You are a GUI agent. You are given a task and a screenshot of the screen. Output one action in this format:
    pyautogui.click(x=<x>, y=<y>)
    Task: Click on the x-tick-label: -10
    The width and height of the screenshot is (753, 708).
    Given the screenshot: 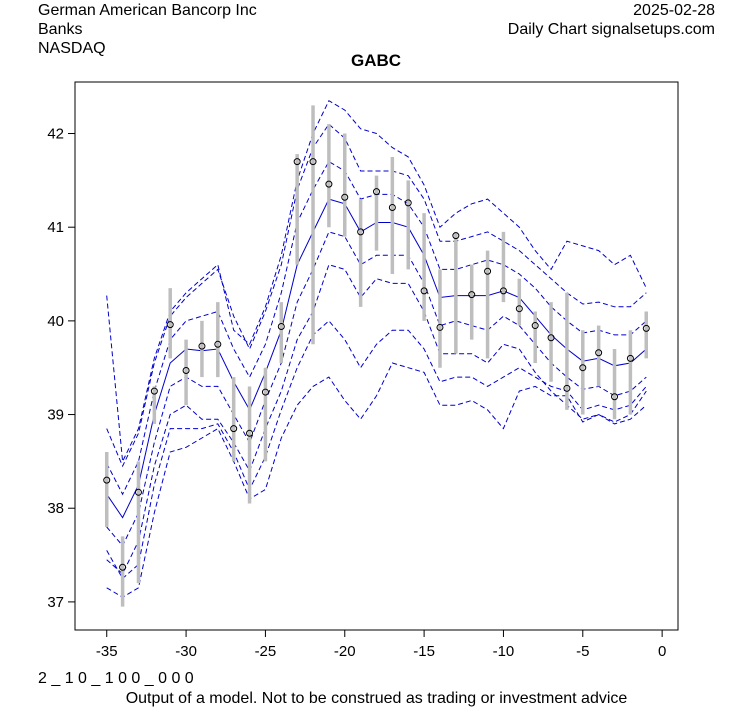 What is the action you would take?
    pyautogui.click(x=504, y=651)
    